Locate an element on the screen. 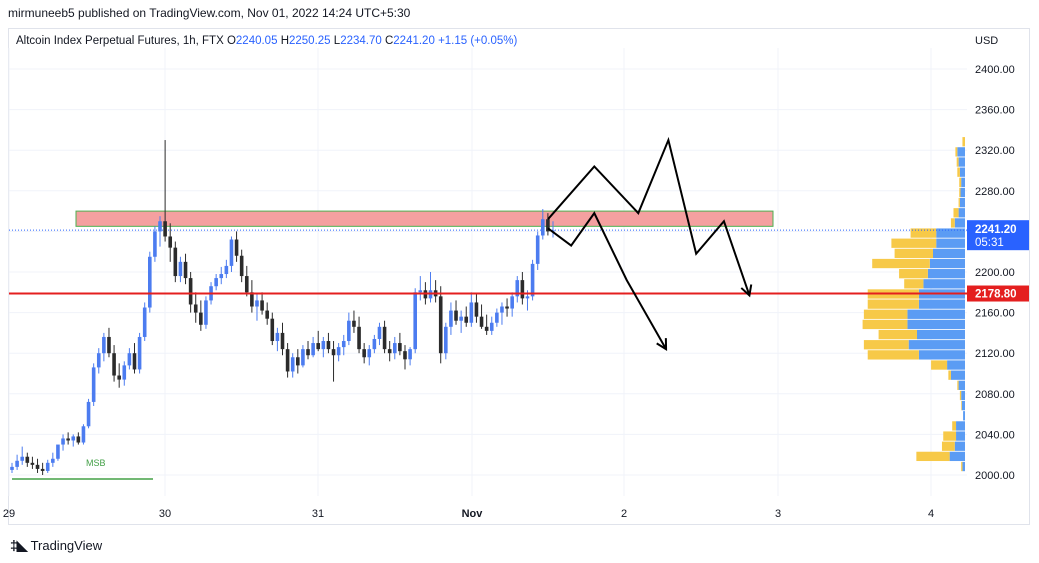 Image resolution: width=1039 pixels, height=563 pixels. msb-label: MSB is located at coordinates (96, 463).